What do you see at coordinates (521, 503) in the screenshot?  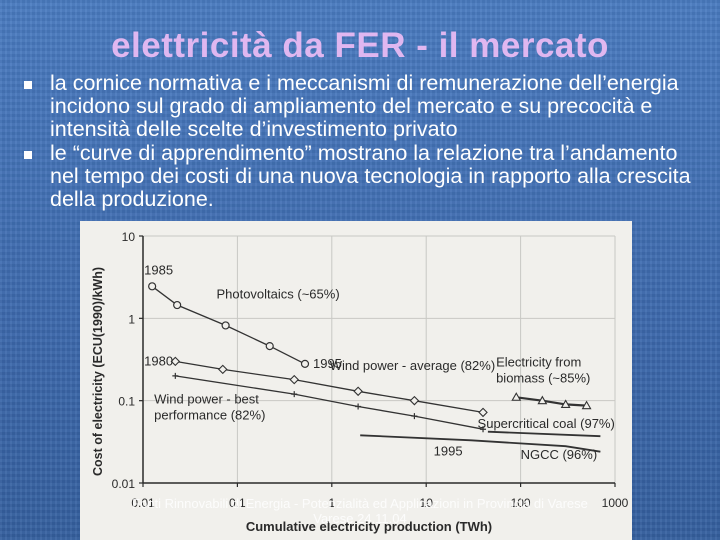 I see `x-tick-label: 100` at bounding box center [521, 503].